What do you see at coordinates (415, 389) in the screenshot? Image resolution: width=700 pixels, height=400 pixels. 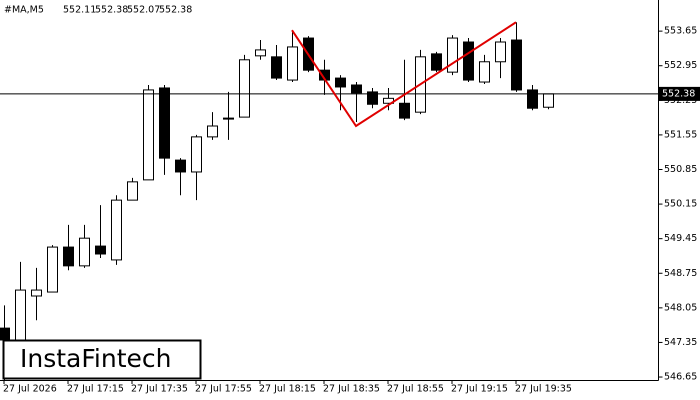 I see `x-tick-label: 27 Jul 18:55` at bounding box center [415, 389].